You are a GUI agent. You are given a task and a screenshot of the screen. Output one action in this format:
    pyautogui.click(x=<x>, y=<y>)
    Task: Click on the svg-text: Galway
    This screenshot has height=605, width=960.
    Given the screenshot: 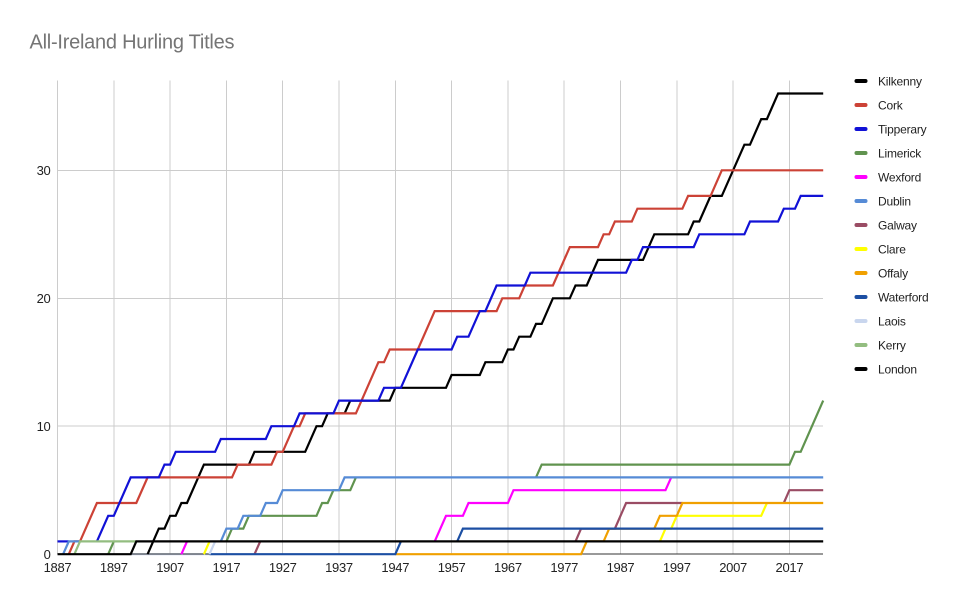 What is the action you would take?
    pyautogui.click(x=897, y=226)
    